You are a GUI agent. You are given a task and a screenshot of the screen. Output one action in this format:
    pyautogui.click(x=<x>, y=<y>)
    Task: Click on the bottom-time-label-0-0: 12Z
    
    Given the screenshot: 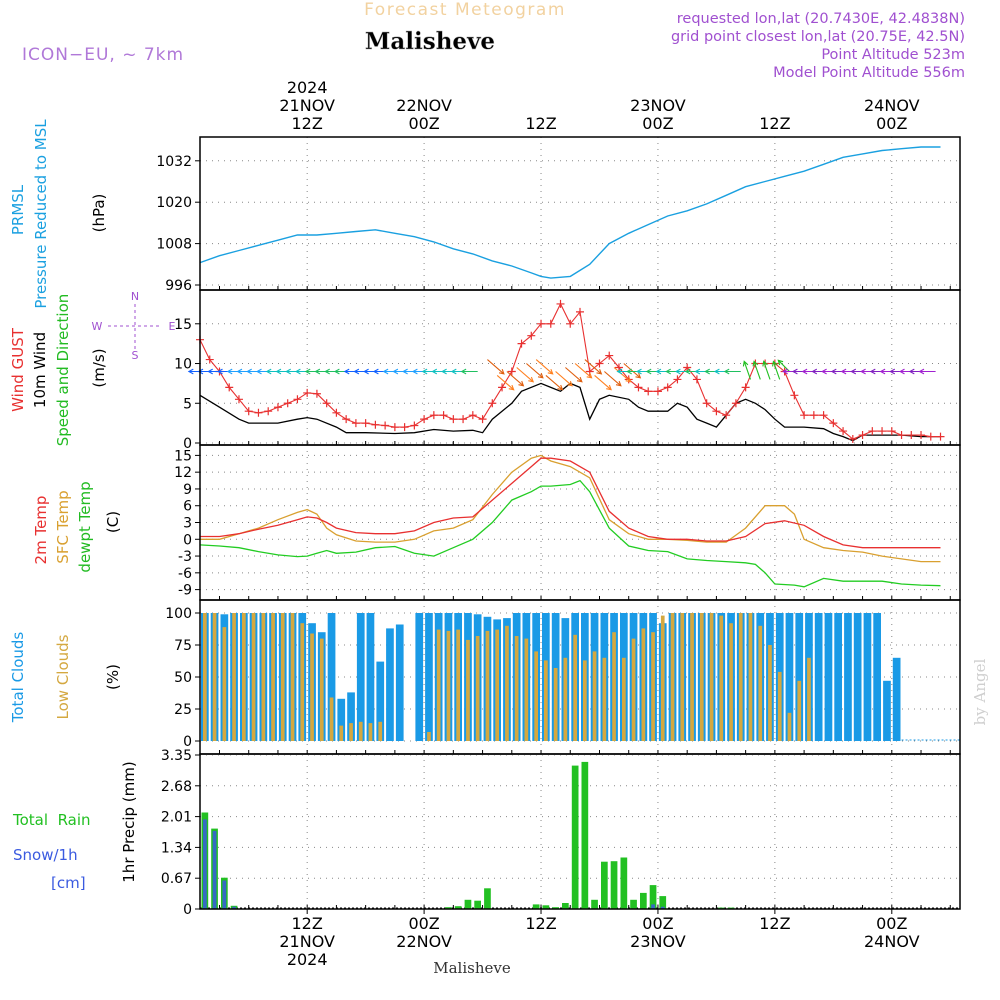 What is the action you would take?
    pyautogui.click(x=307, y=923)
    